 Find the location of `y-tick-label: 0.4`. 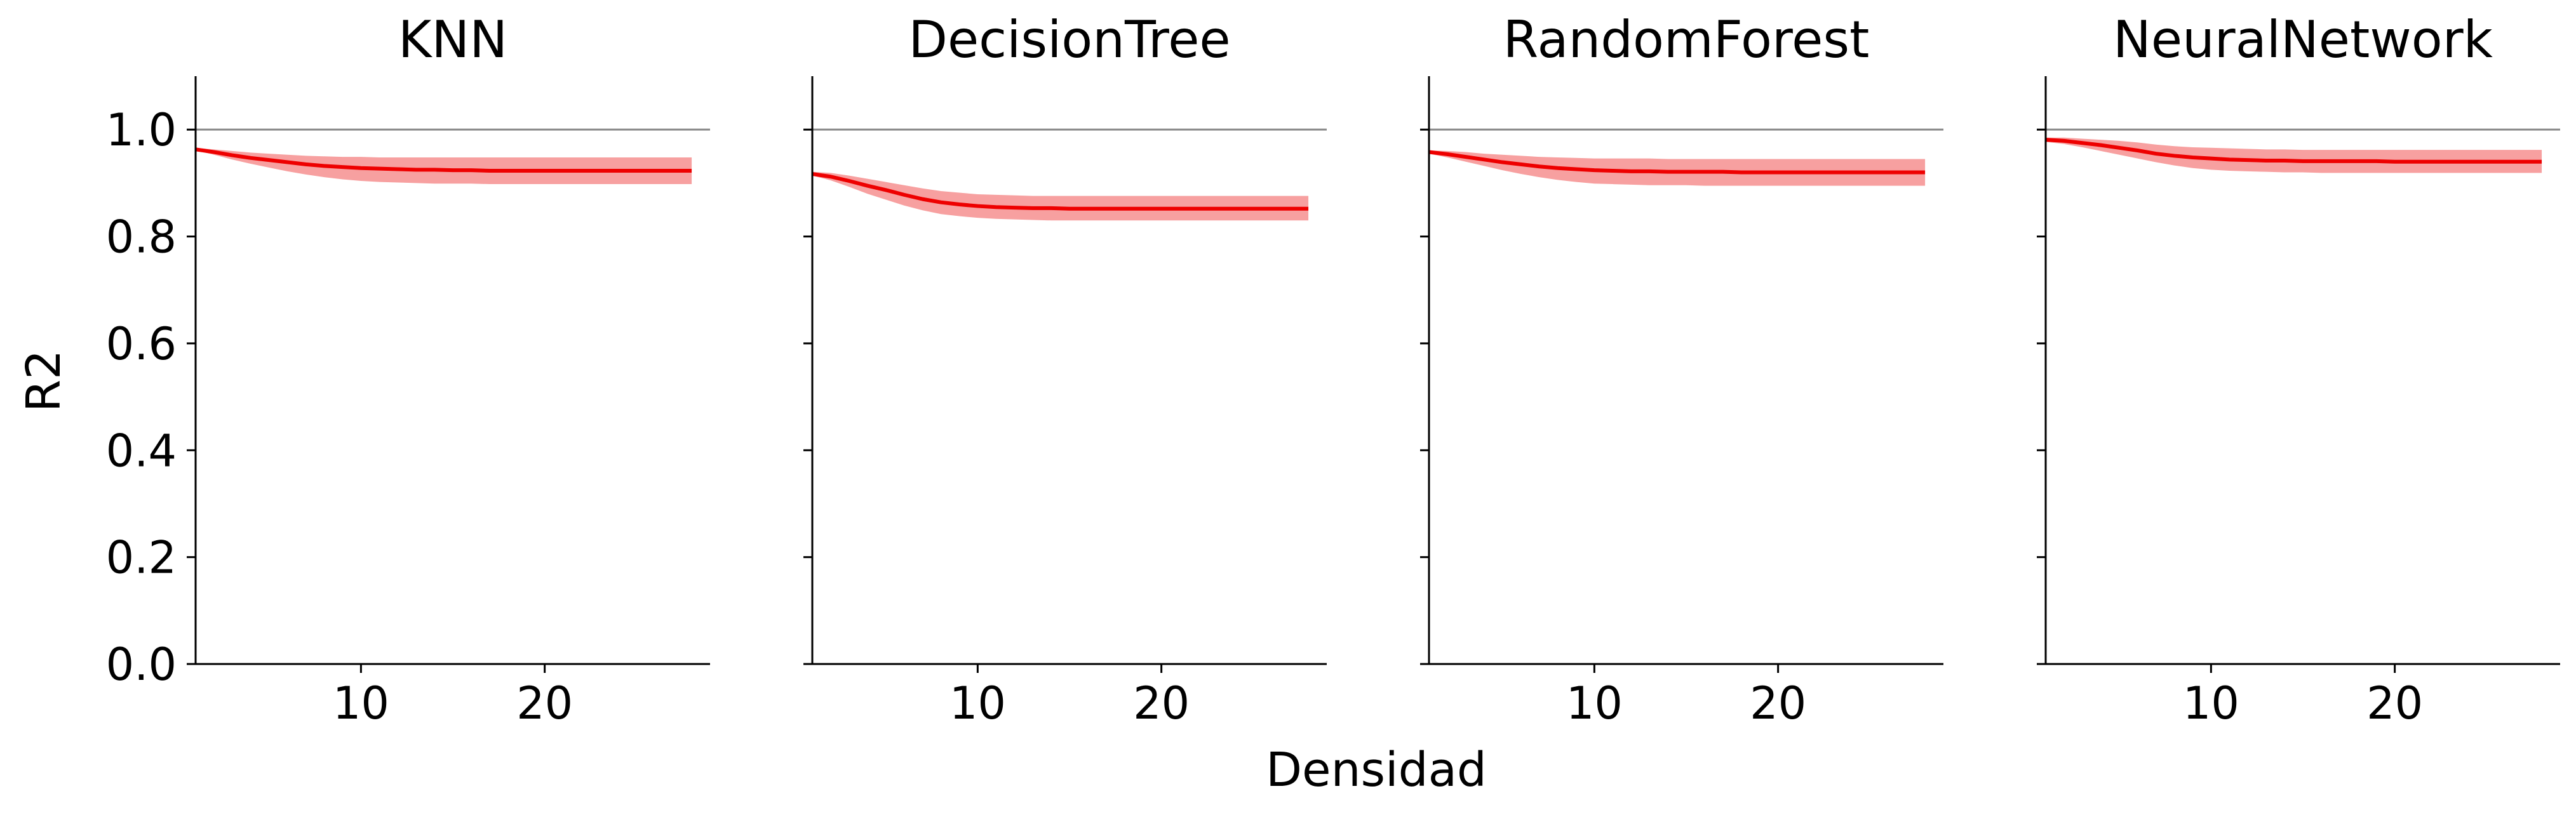

y-tick-label: 0.4 is located at coordinates (141, 451).